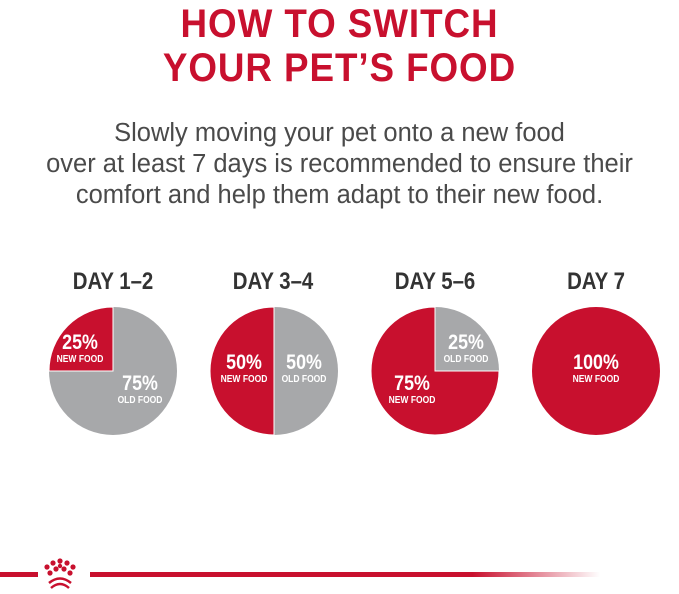 This screenshot has width=679, height=594. What do you see at coordinates (435, 281) in the screenshot?
I see `day-label-3: DAY 5–6` at bounding box center [435, 281].